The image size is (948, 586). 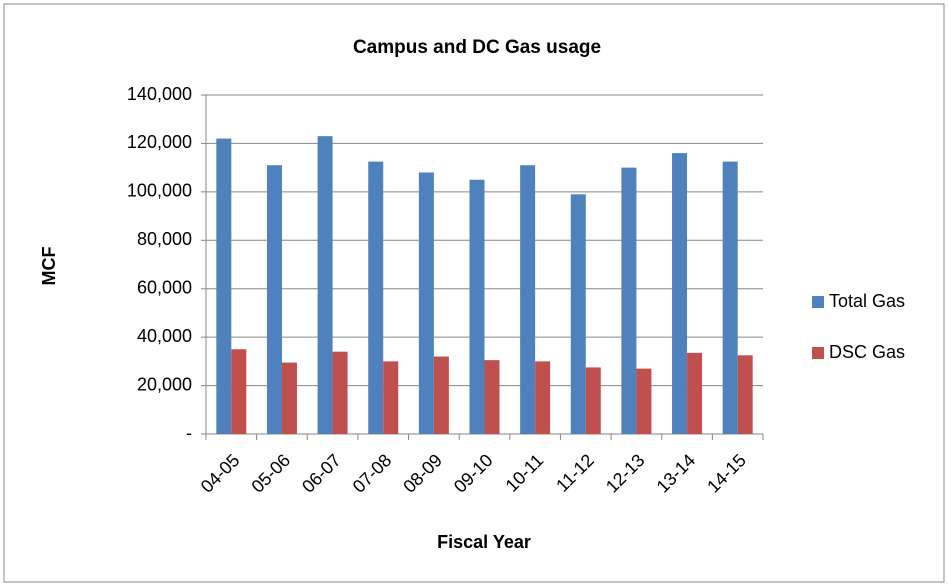 I want to click on y-tick-label: -, so click(x=189, y=433).